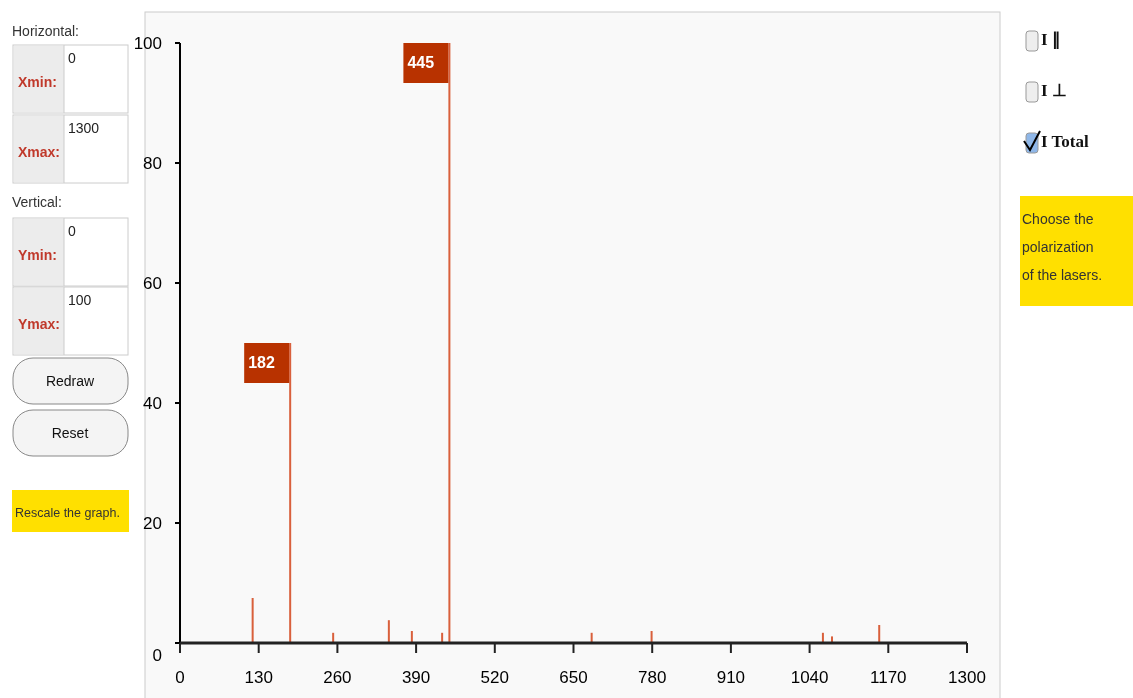 Image resolution: width=1133 pixels, height=698 pixels. Describe the element at coordinates (37, 202) in the screenshot. I see `text: Vertical:` at that location.